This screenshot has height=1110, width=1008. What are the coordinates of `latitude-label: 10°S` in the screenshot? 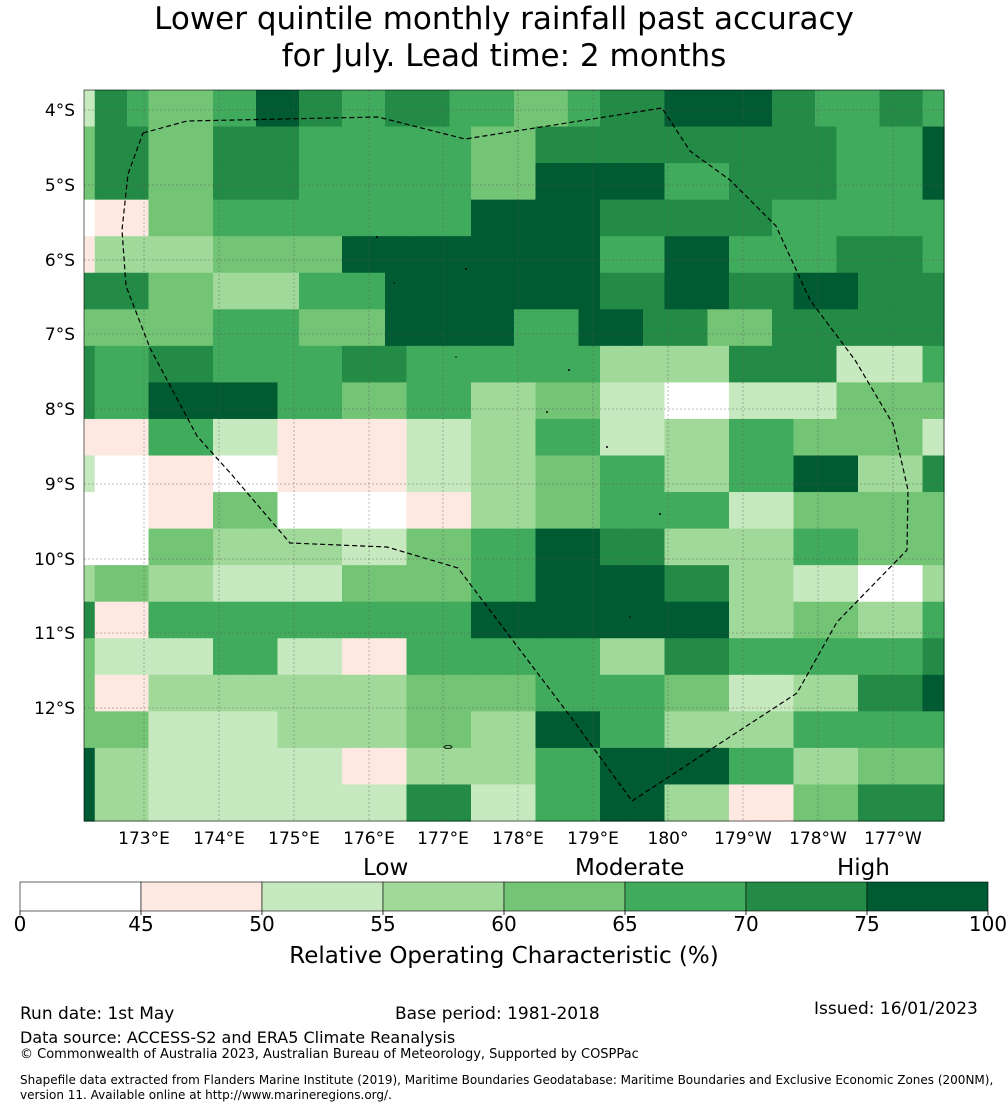 It's located at (54, 560).